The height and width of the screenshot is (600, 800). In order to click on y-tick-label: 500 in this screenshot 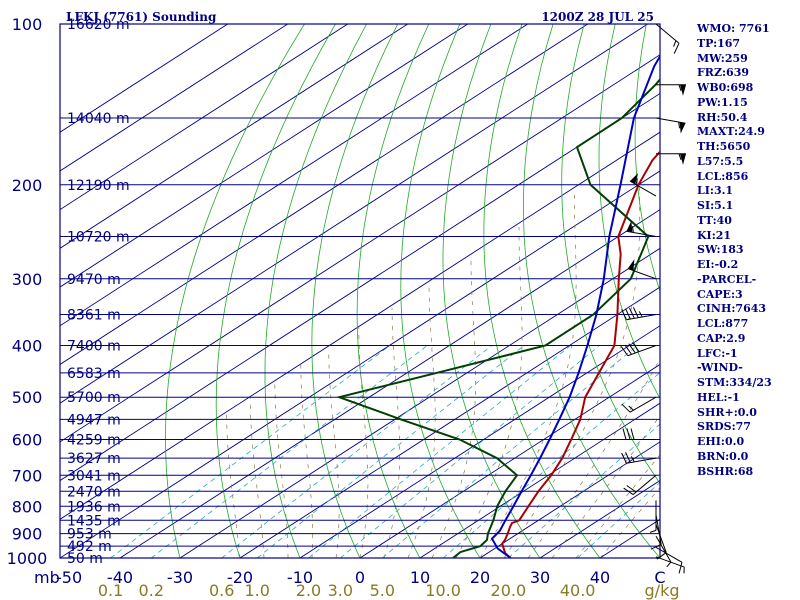, I will do `click(27, 397)`.